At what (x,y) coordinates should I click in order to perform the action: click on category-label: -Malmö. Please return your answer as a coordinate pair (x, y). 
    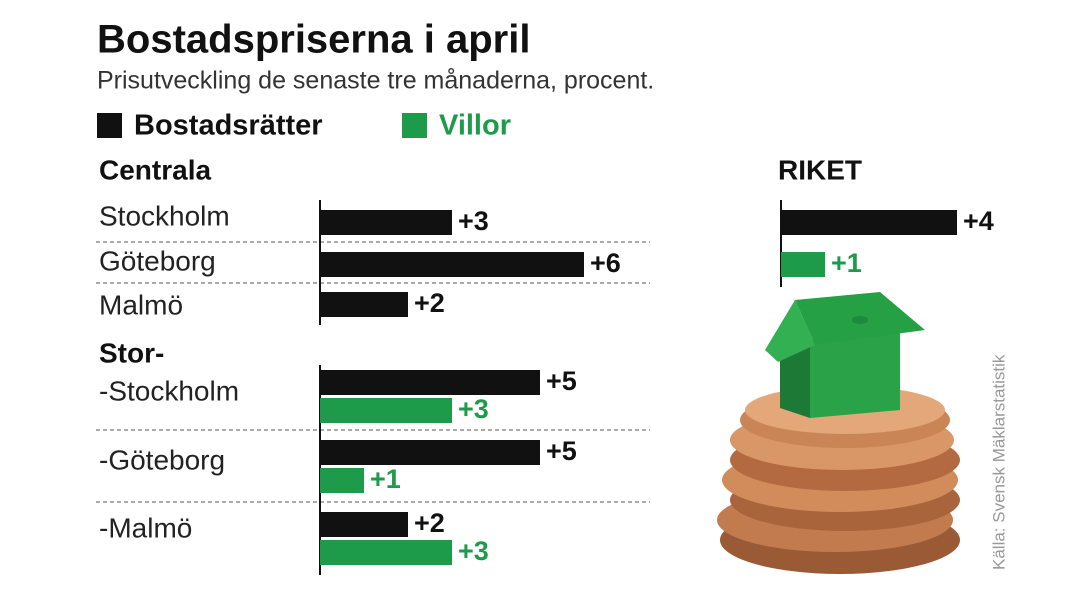
    Looking at the image, I should click on (145, 527).